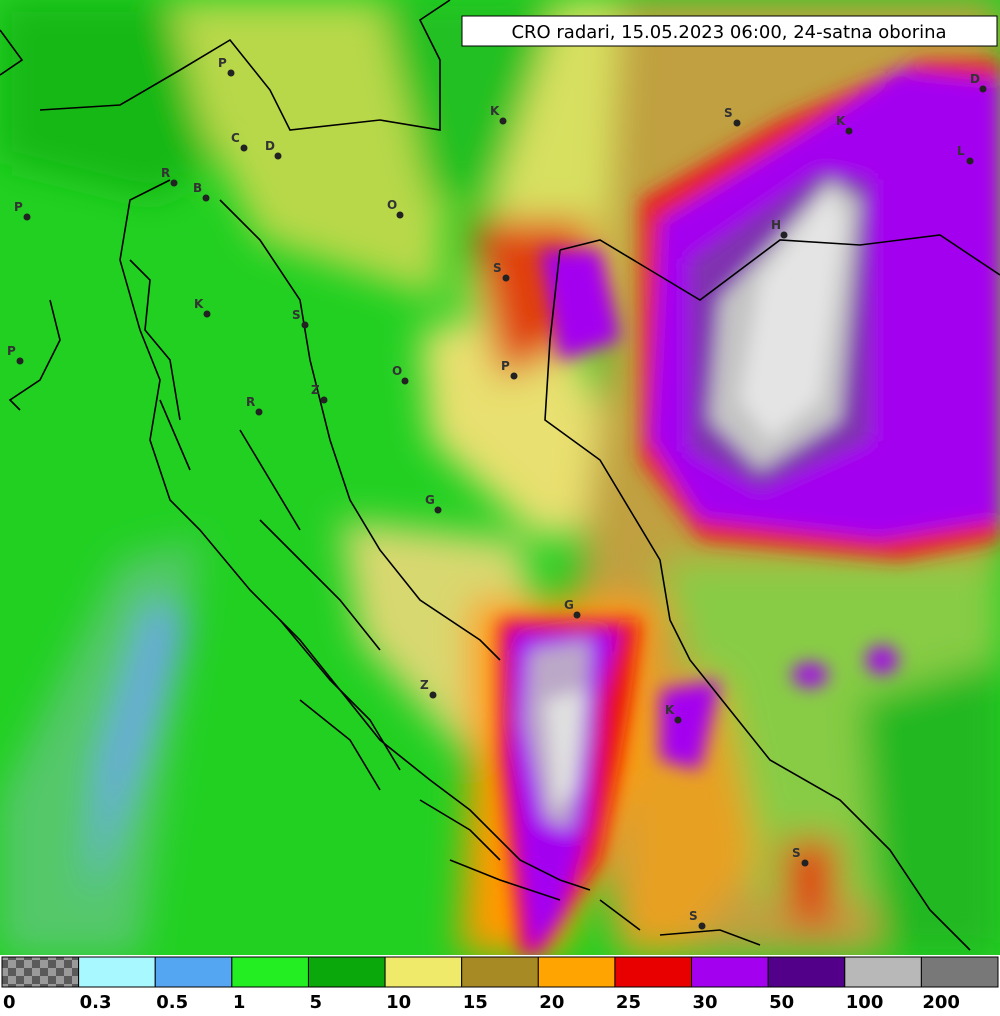 The height and width of the screenshot is (1016, 1000). I want to click on legend-label: 10, so click(398, 1002).